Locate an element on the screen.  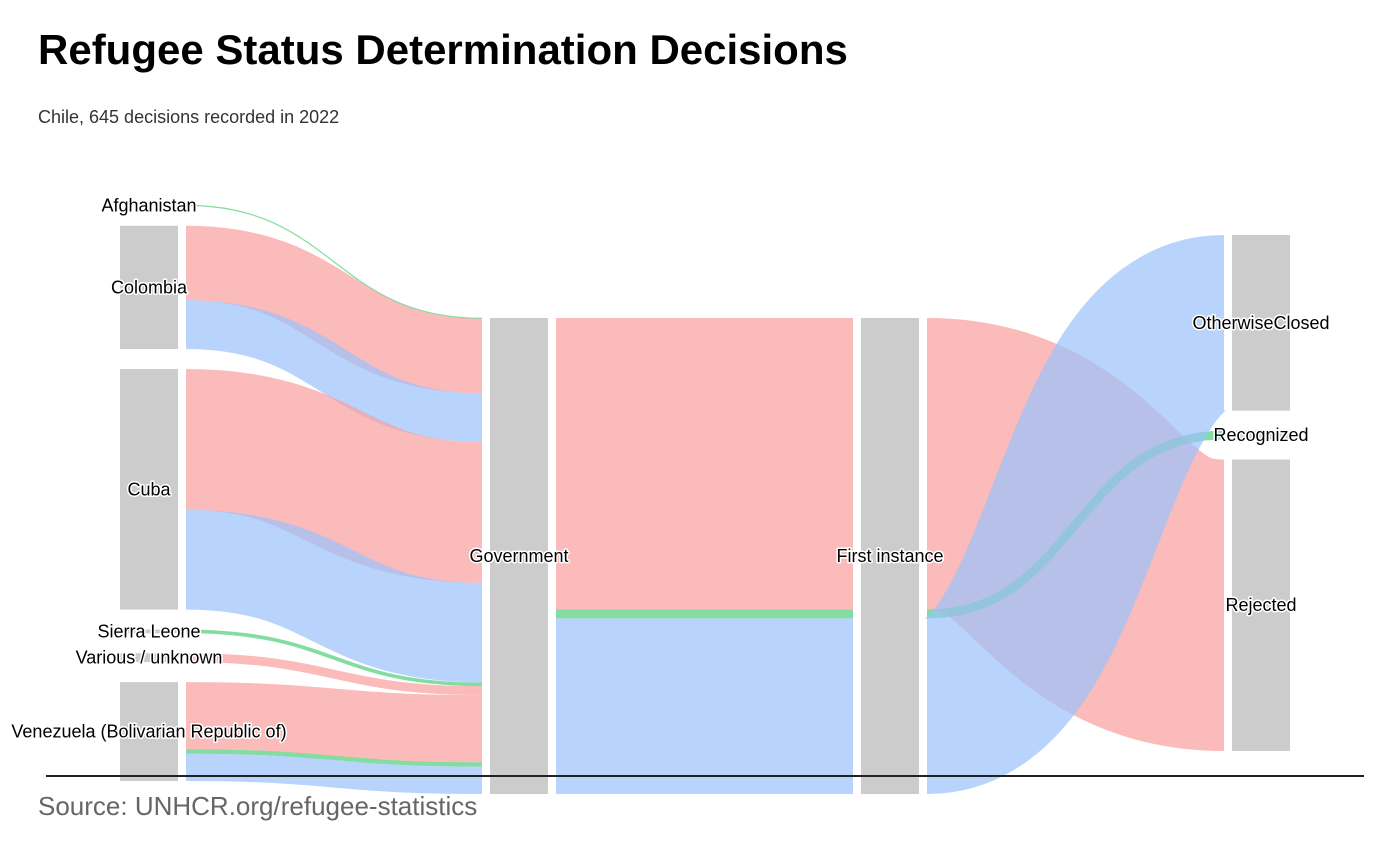
node-first-instance is located at coordinates (890, 556).